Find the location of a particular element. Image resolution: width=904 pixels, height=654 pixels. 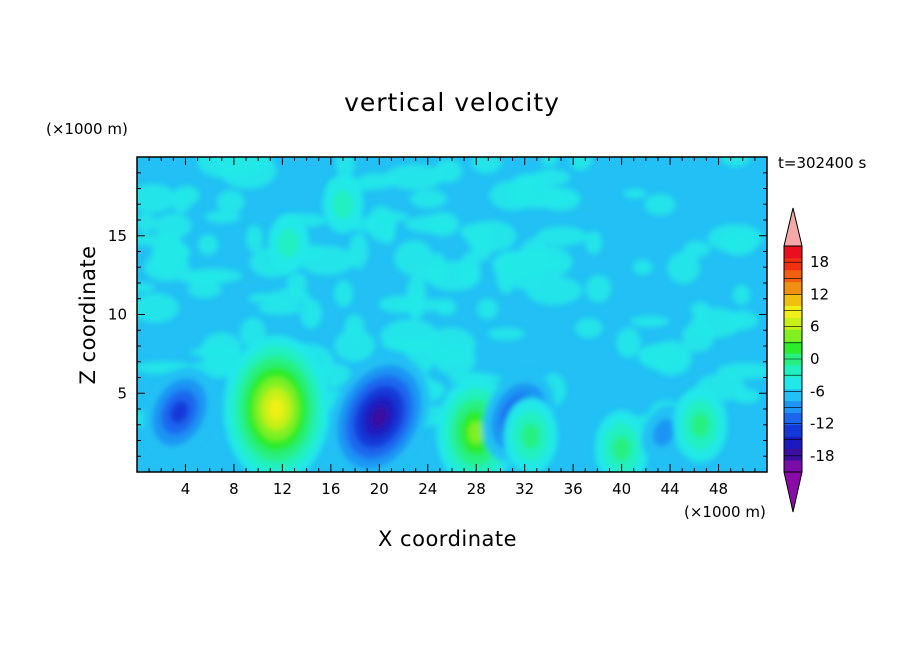

colorbar: 18 12 6 0 -6 -12 -18 is located at coordinates (809, 360).